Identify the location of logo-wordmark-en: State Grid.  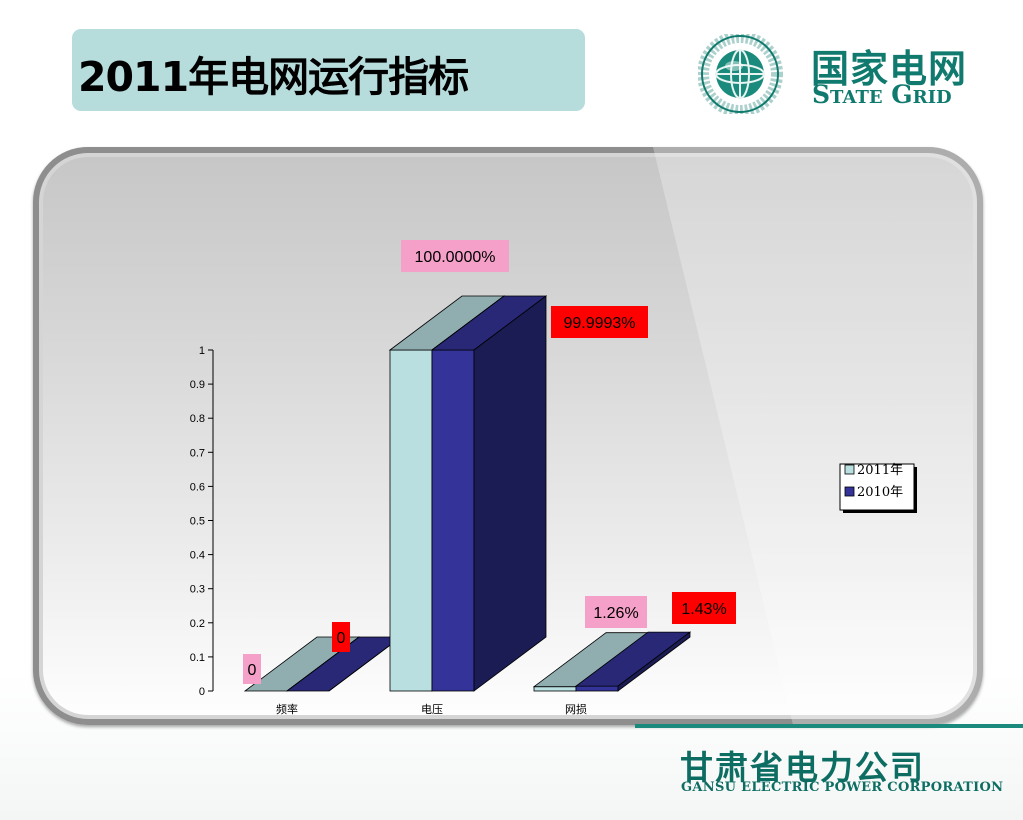
(882, 94).